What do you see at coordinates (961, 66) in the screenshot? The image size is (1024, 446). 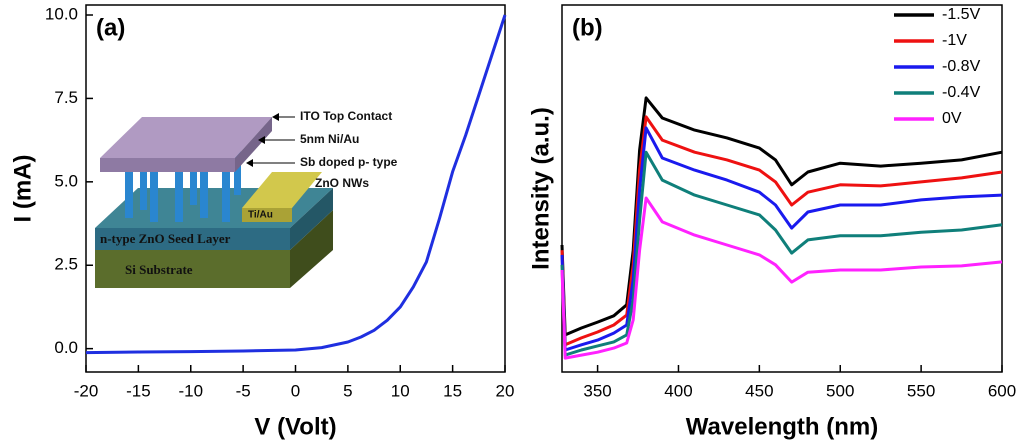 I see `legend-label: -0.8V` at bounding box center [961, 66].